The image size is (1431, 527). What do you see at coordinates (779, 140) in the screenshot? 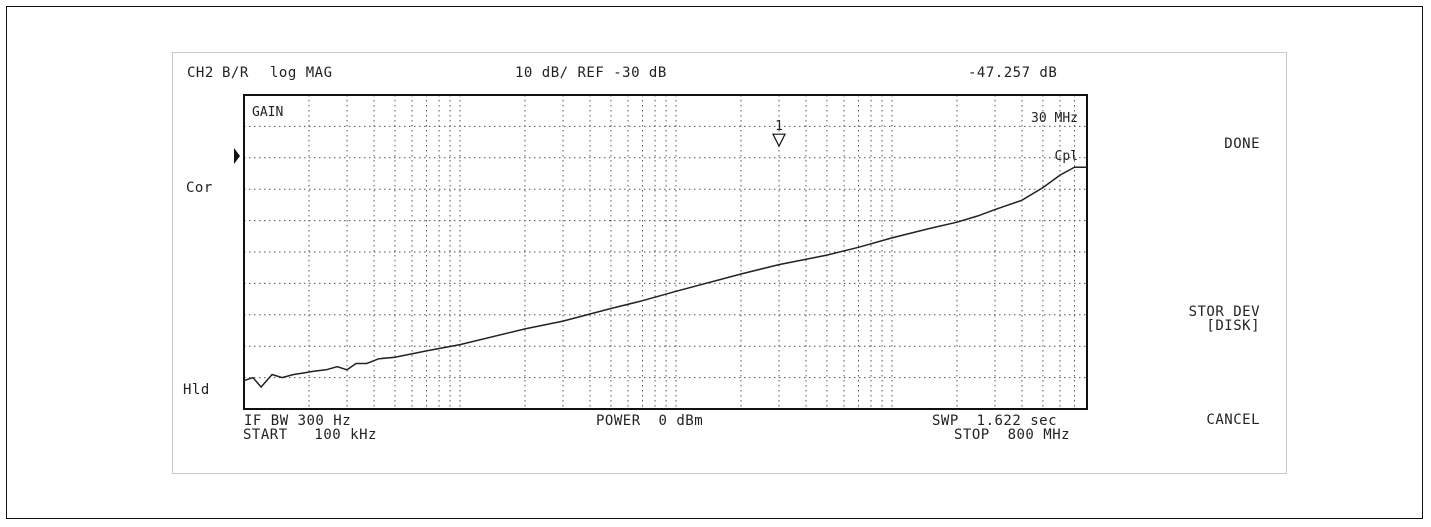
I see `marker-triangle` at bounding box center [779, 140].